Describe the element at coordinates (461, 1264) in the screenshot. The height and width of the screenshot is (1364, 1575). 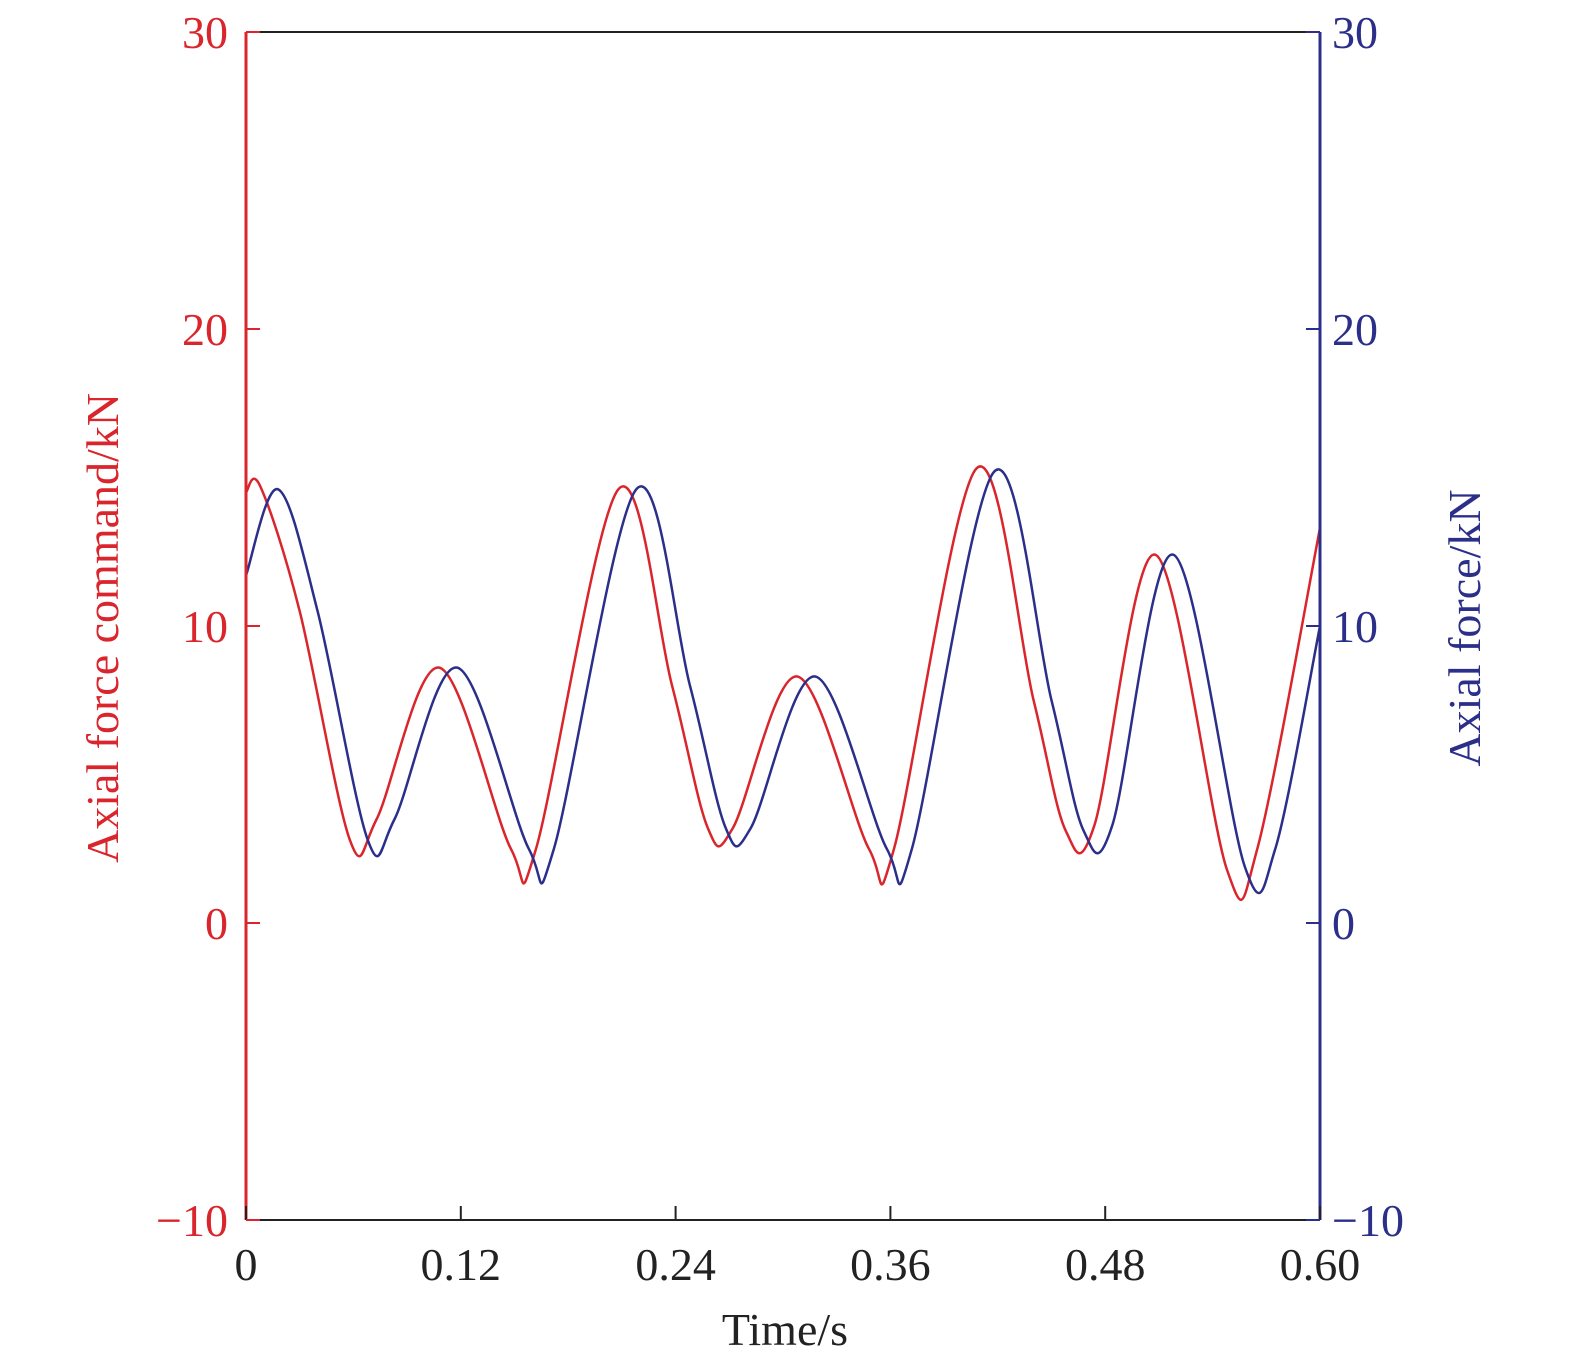
I see `x-tick-label: 0.12` at that location.